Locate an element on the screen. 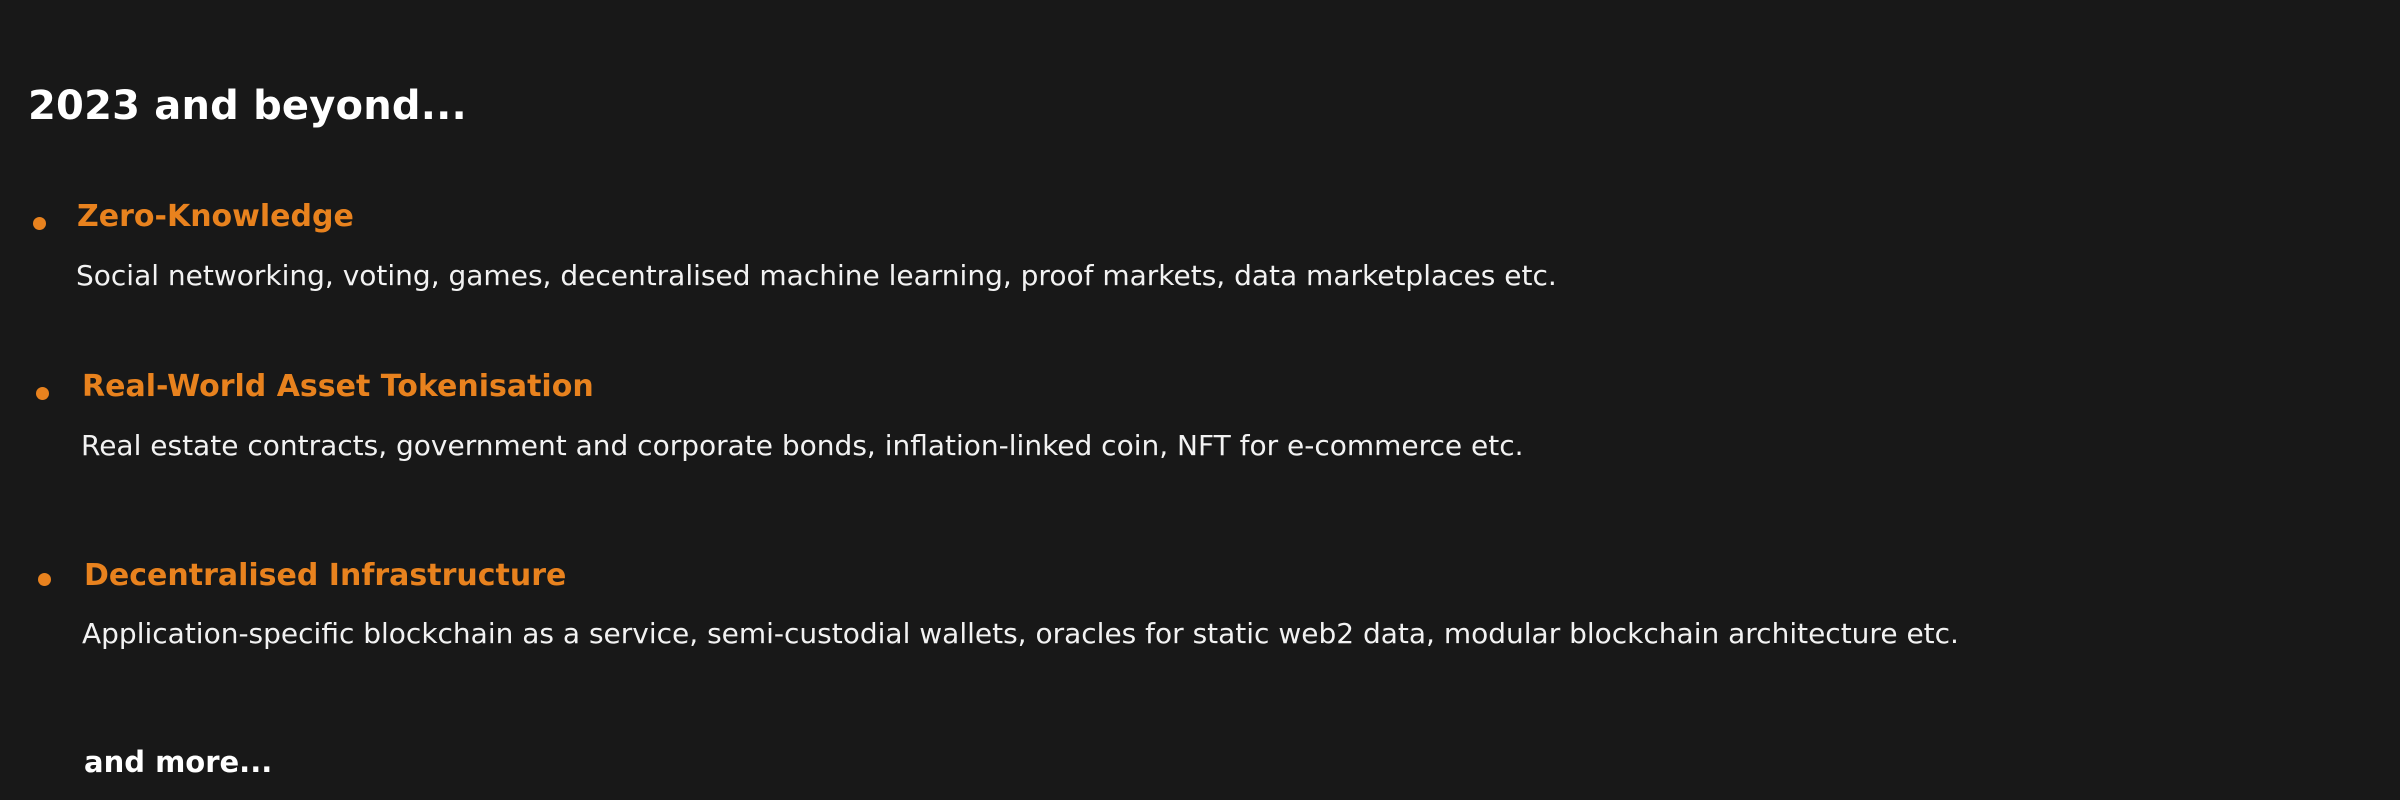  item-heading: Zero-Knowledge is located at coordinates (215, 216).